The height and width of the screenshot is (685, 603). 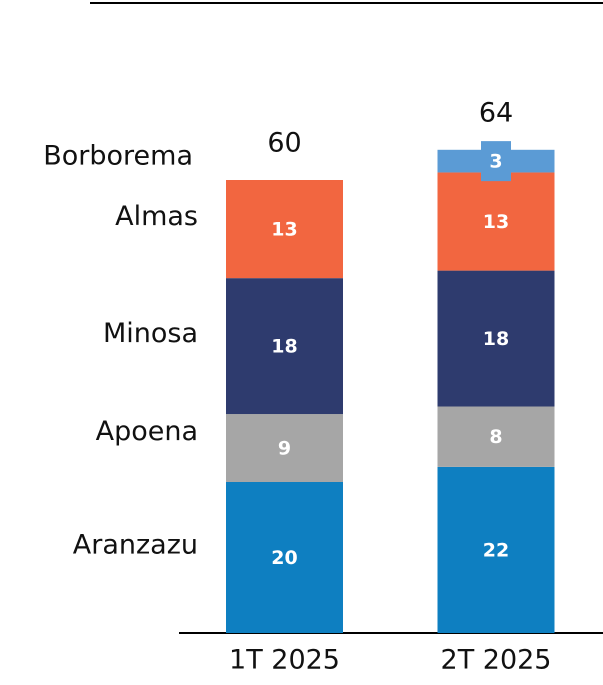 I want to click on value-label: 20, so click(x=284, y=558).